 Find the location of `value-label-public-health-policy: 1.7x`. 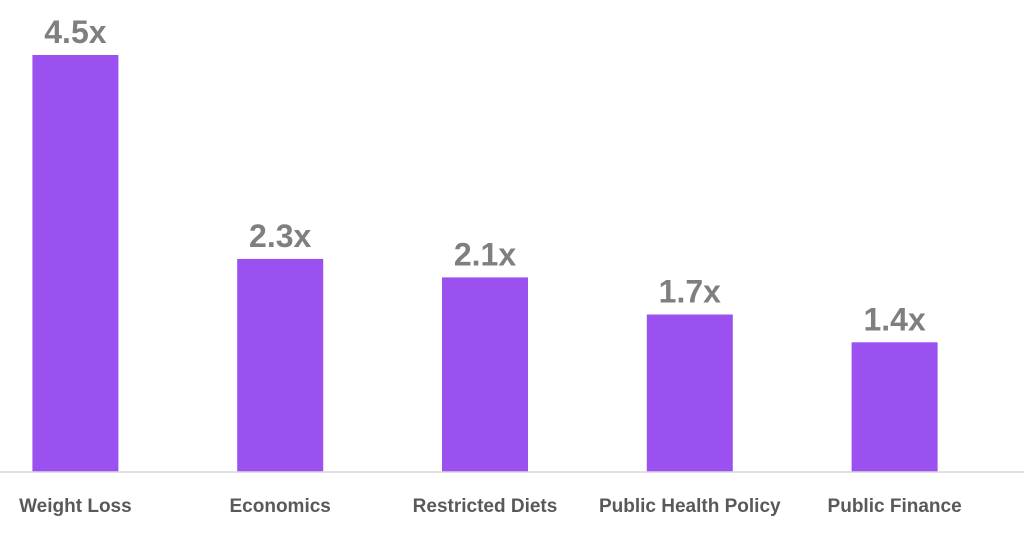

value-label-public-health-policy: 1.7x is located at coordinates (690, 292).